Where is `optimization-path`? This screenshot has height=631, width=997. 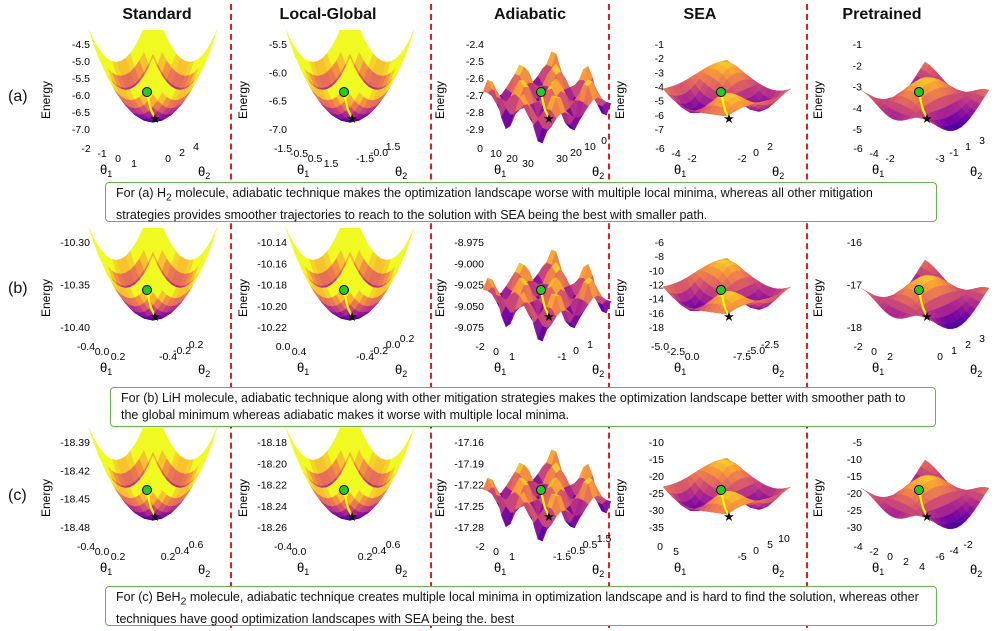 optimization-path is located at coordinates (150, 303).